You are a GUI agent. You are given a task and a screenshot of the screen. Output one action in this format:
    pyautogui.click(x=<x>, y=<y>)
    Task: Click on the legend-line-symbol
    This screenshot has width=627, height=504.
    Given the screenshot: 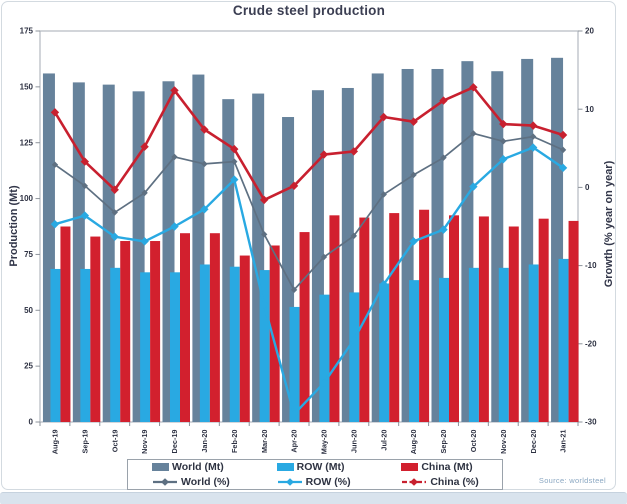 What is the action you would take?
    pyautogui.click(x=165, y=481)
    